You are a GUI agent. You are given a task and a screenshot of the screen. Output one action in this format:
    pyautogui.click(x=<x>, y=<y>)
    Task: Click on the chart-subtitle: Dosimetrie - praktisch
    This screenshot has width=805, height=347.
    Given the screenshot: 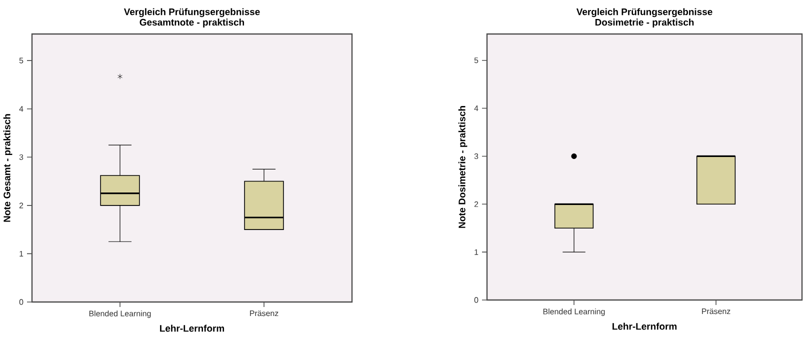 What is the action you would take?
    pyautogui.click(x=644, y=23)
    